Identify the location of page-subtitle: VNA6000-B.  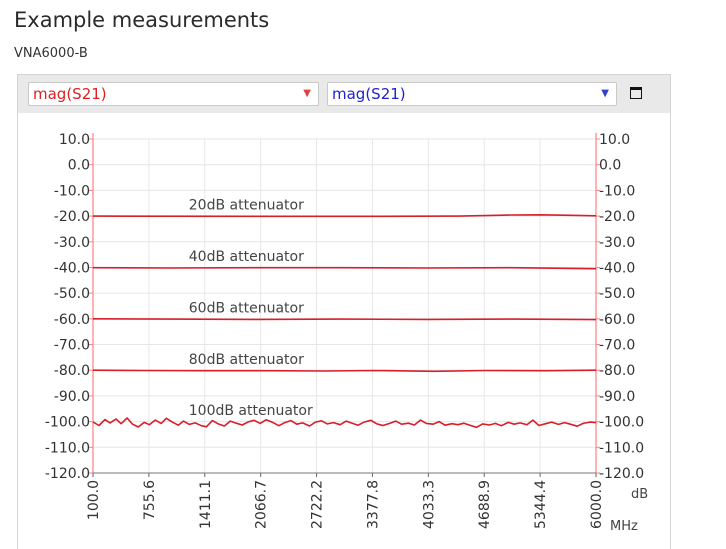
(51, 53).